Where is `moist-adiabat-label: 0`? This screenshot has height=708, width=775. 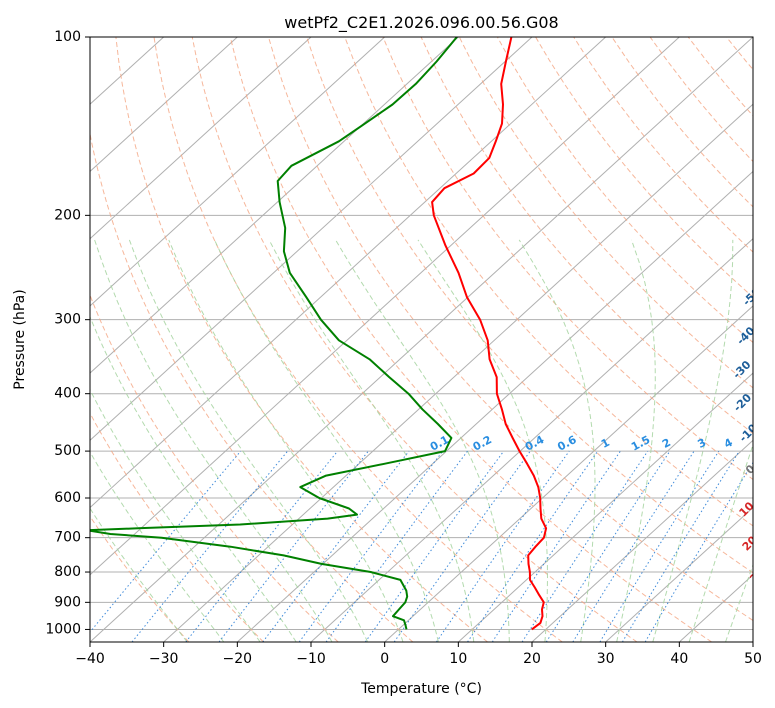 moist-adiabat-label: 0 is located at coordinates (750, 469).